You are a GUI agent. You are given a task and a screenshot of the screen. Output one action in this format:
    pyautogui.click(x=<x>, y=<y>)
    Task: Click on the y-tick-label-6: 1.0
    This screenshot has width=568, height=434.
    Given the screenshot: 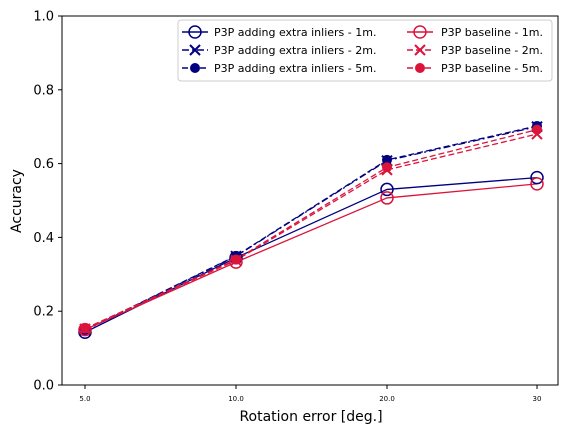 What is the action you would take?
    pyautogui.click(x=43, y=17)
    